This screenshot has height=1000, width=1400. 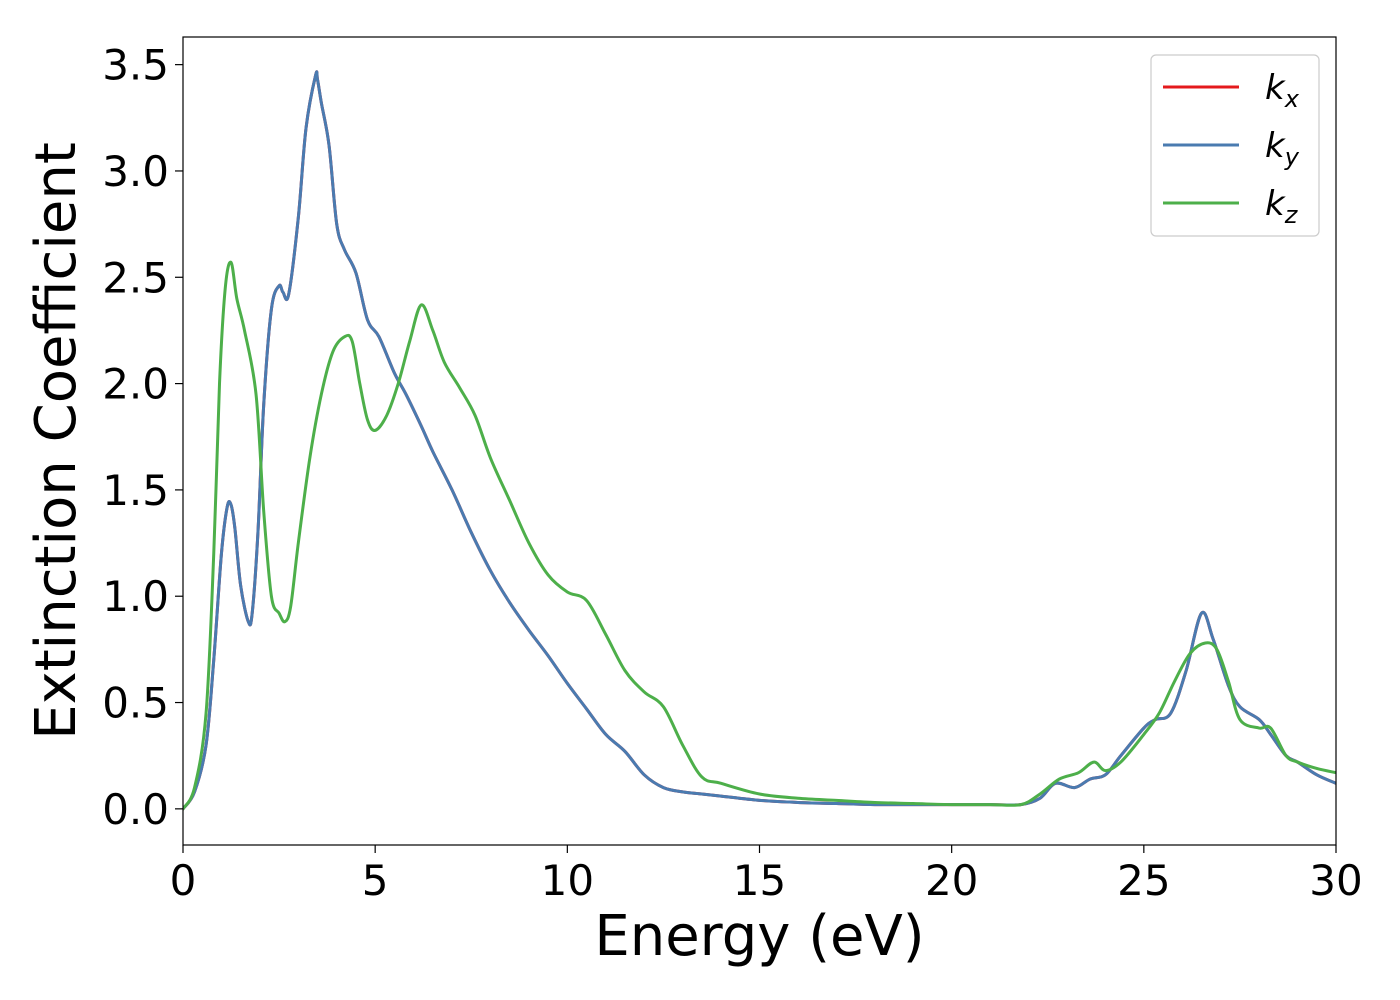 What do you see at coordinates (183, 880) in the screenshot?
I see `x-tick-label: 0` at bounding box center [183, 880].